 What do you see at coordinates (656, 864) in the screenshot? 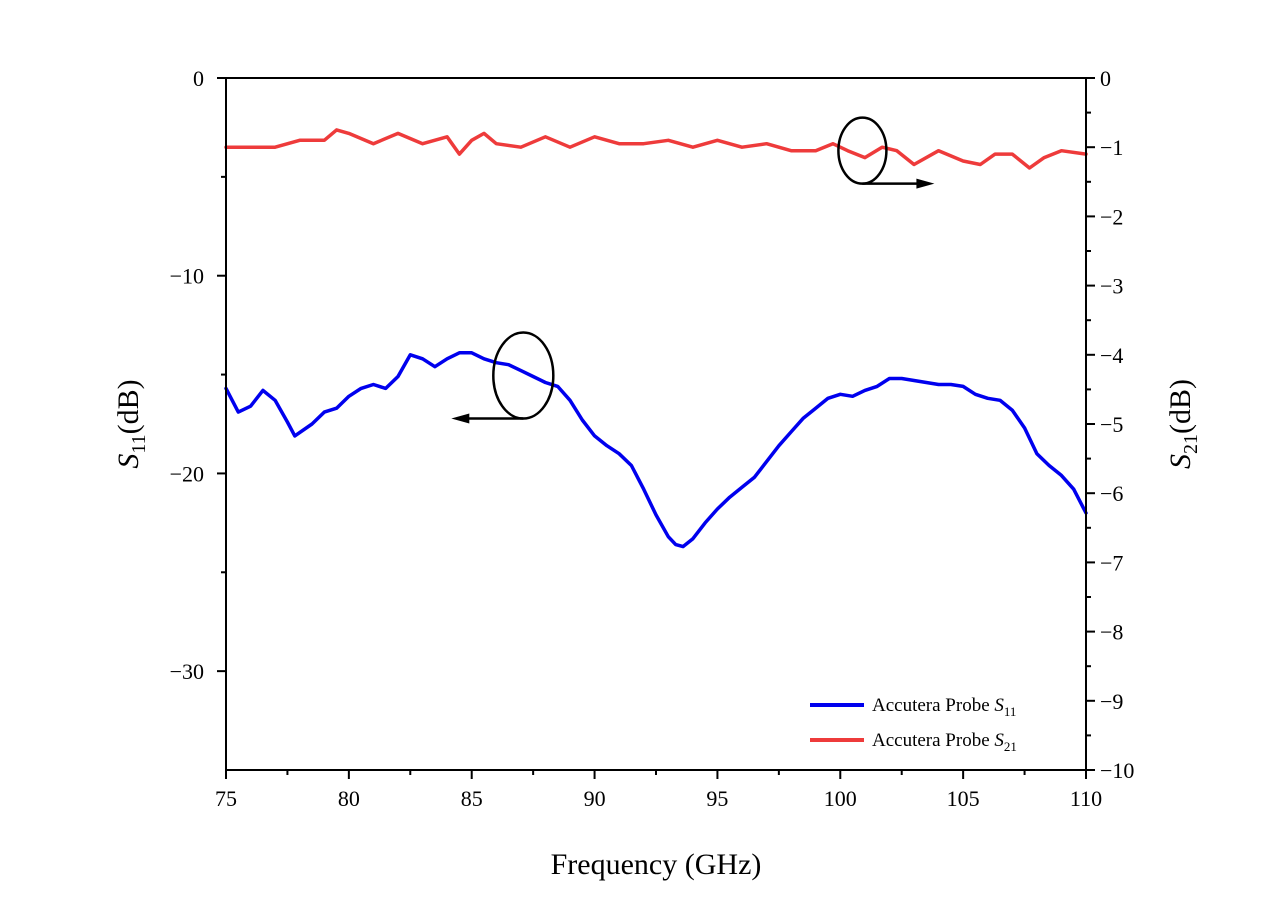
I see `x-axis-title: Frequency (GHz)` at bounding box center [656, 864].